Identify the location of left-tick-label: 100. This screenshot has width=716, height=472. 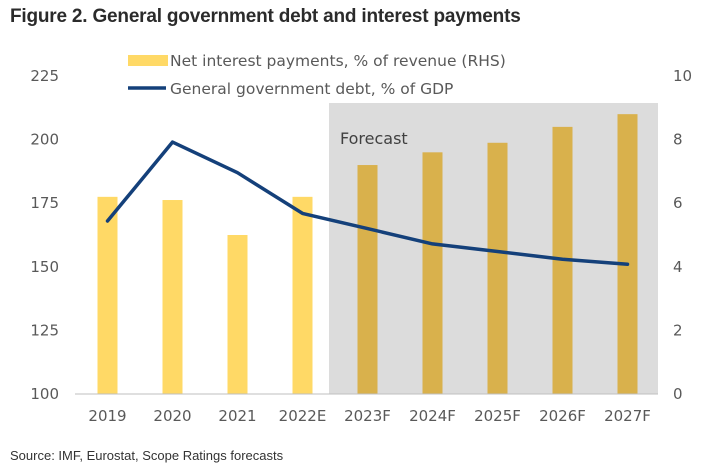
(44, 394).